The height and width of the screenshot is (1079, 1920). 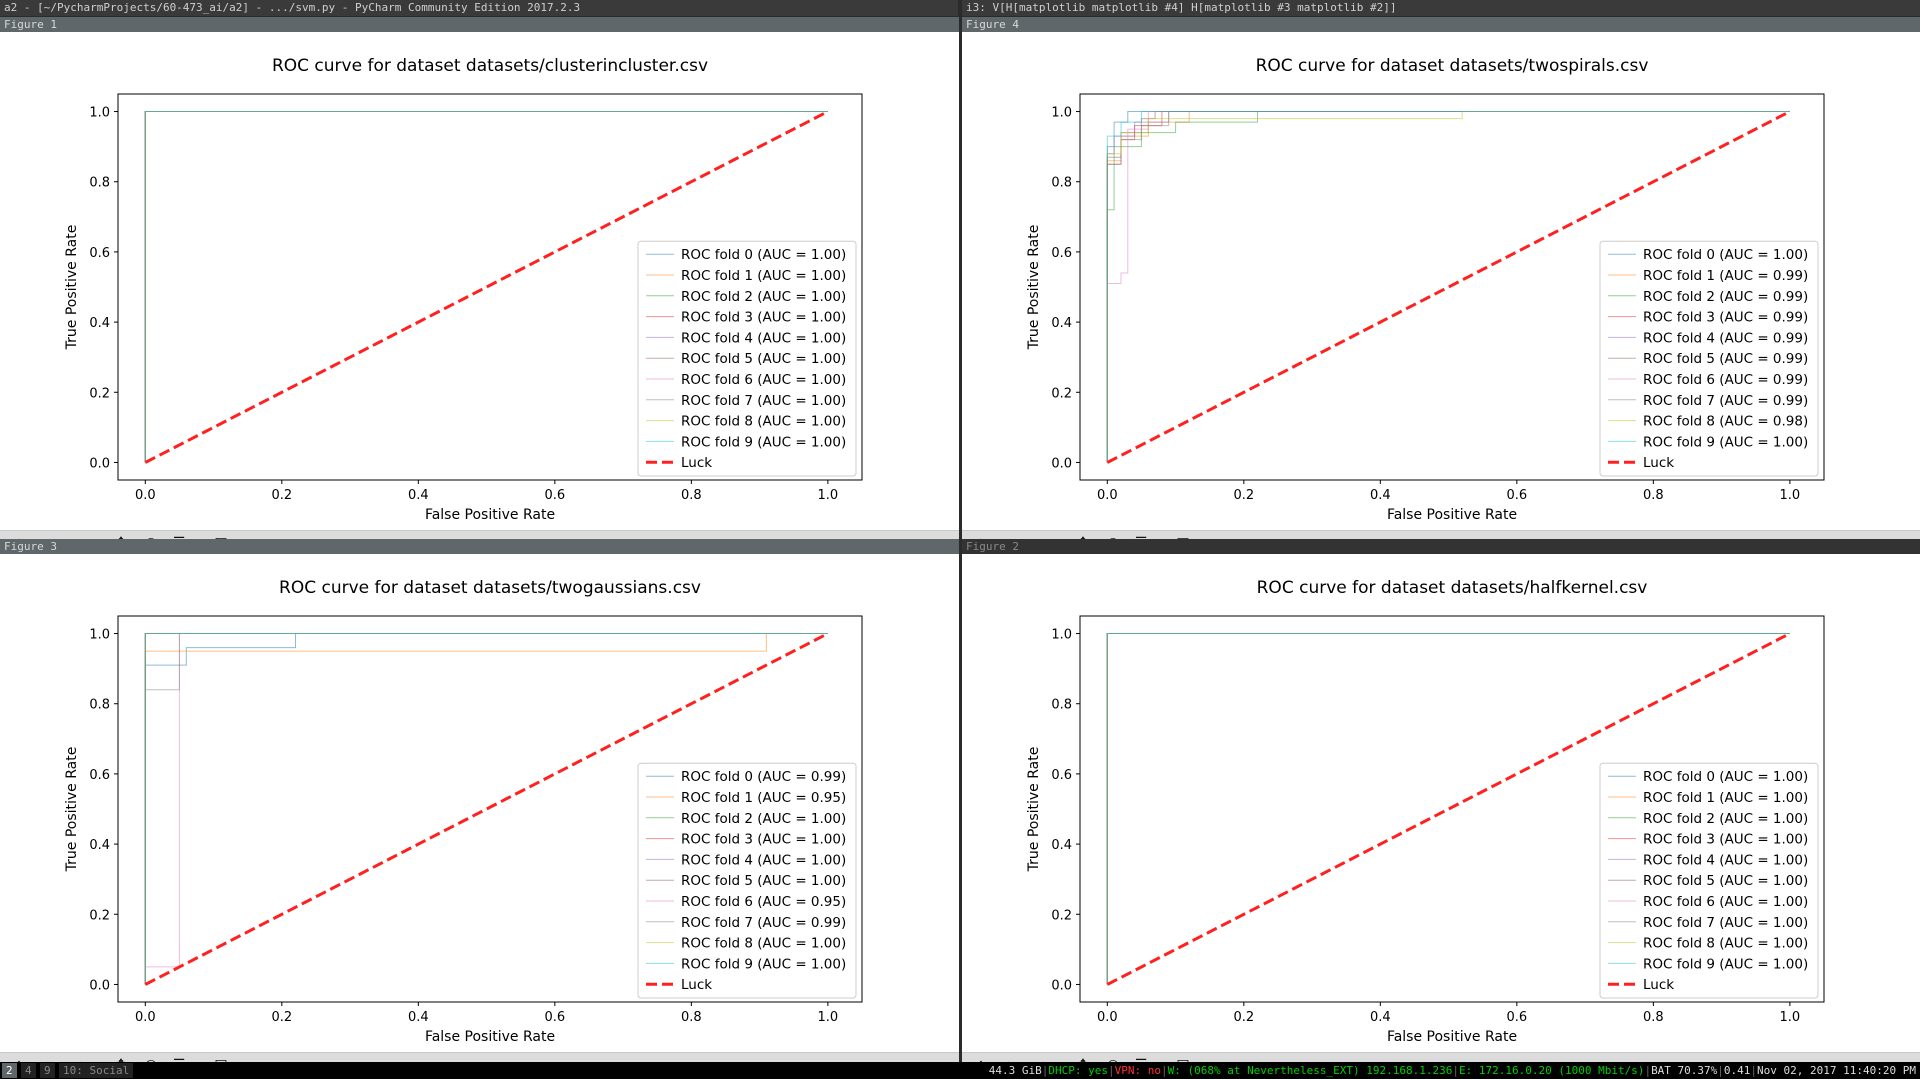 What do you see at coordinates (96, 1070) in the screenshot?
I see `workspace-button: 10: Social` at bounding box center [96, 1070].